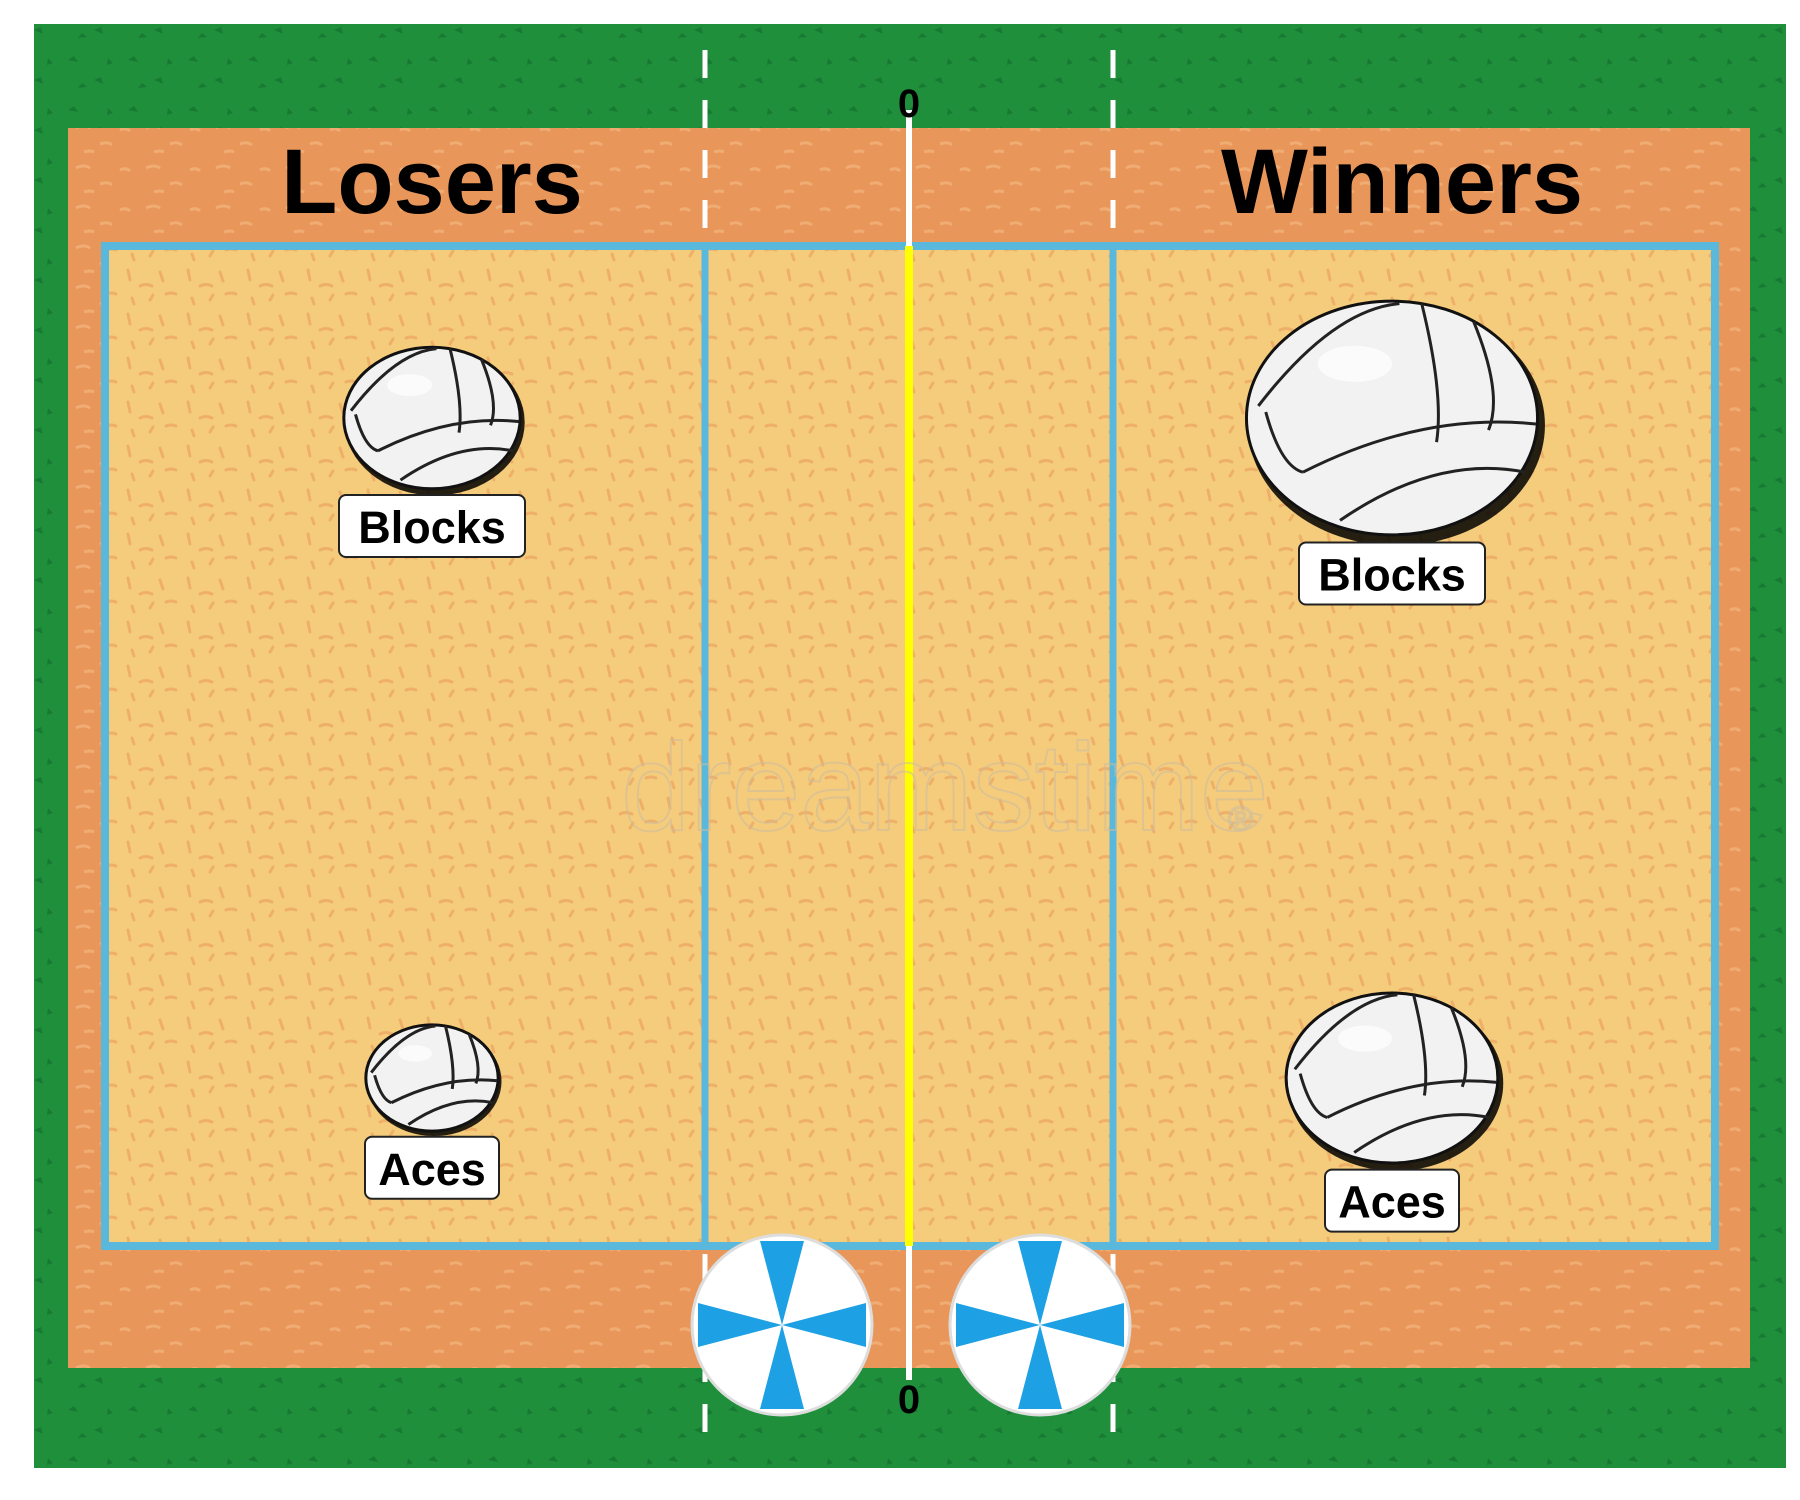 The width and height of the screenshot is (1800, 1500). I want to click on watermark-text: dreamstime, so click(945, 788).